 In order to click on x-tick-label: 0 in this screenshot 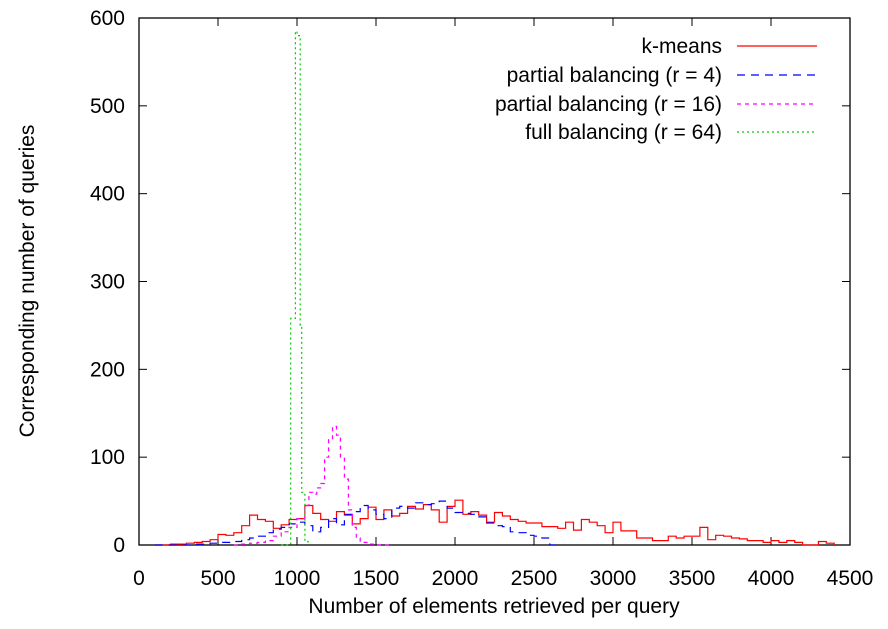, I will do `click(139, 578)`.